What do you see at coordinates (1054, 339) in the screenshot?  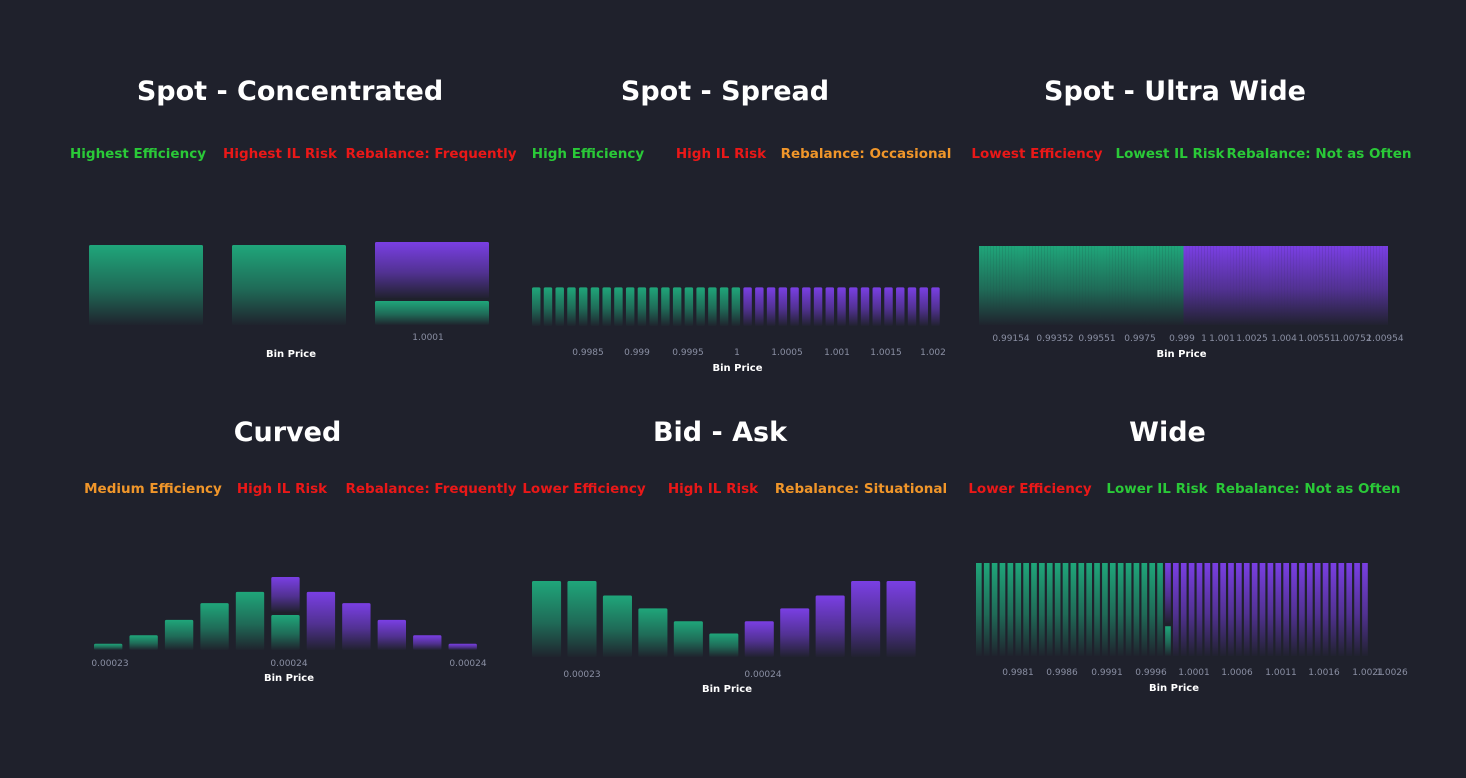 I see `tick-label: 0.99352` at bounding box center [1054, 339].